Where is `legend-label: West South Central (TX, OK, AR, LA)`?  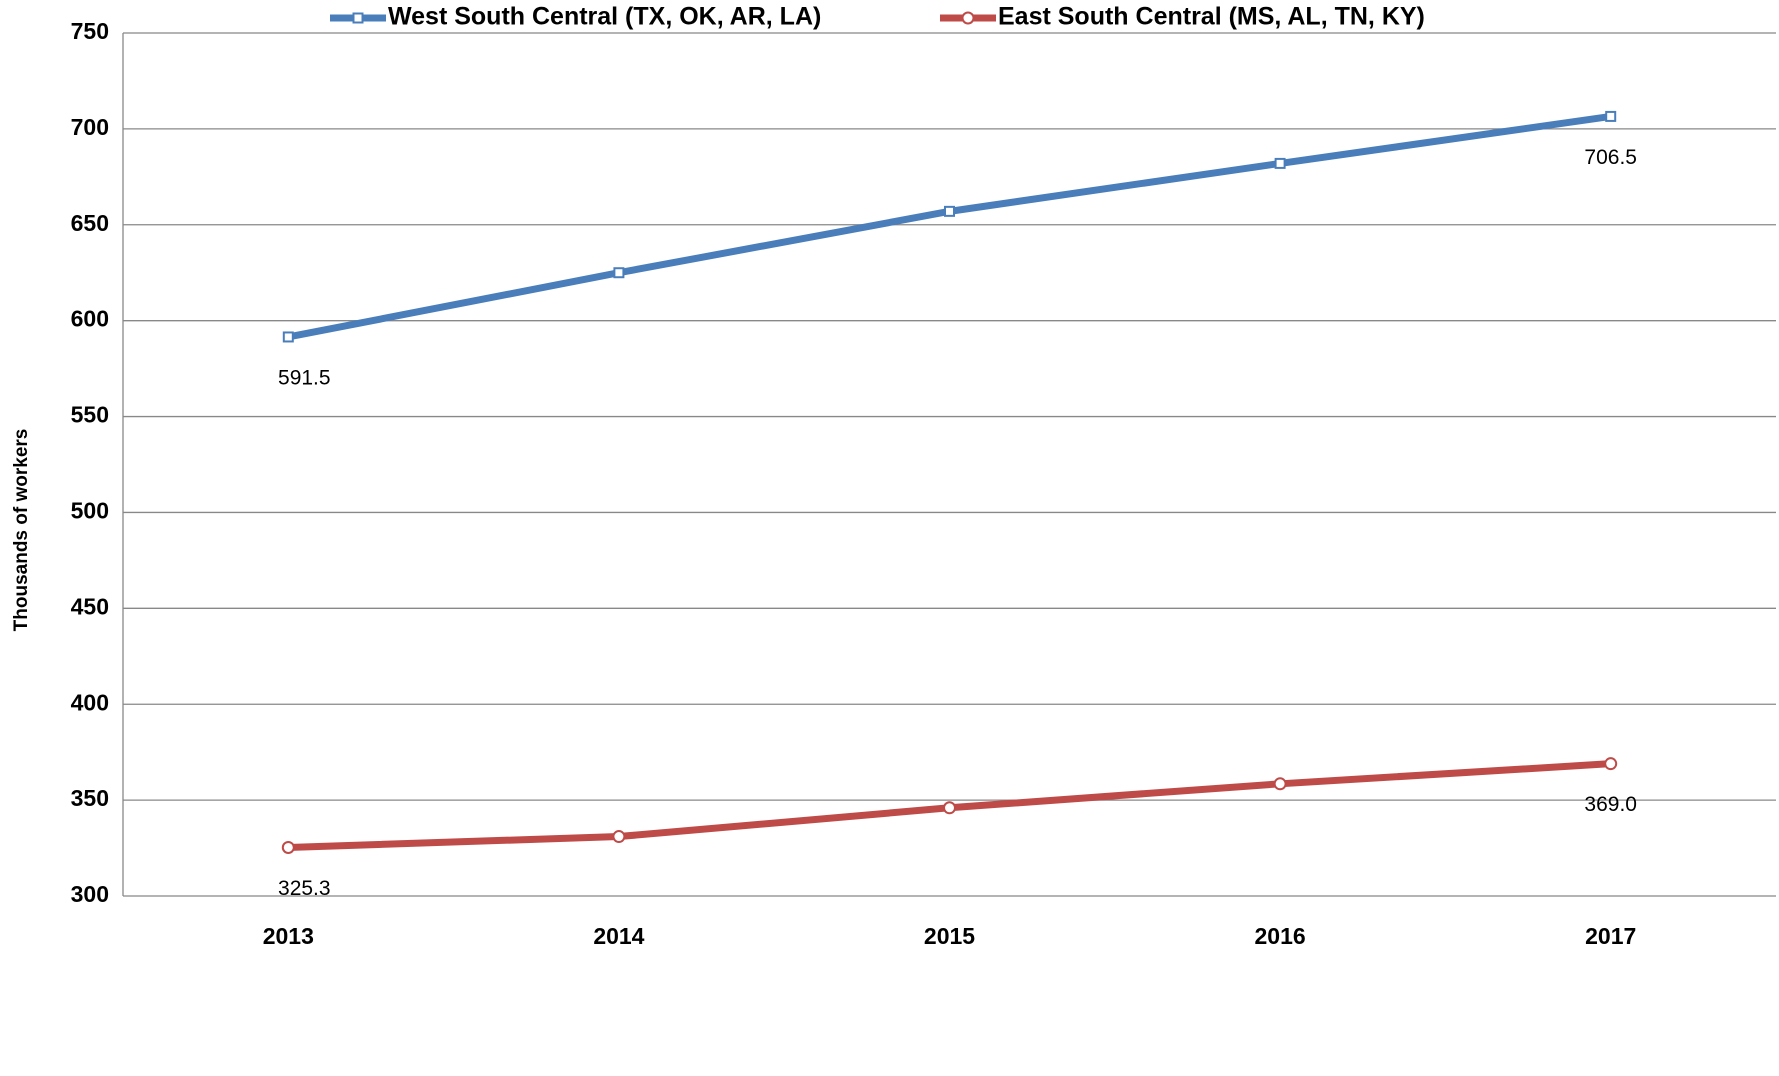 legend-label: West South Central (TX, OK, AR, LA) is located at coordinates (604, 17).